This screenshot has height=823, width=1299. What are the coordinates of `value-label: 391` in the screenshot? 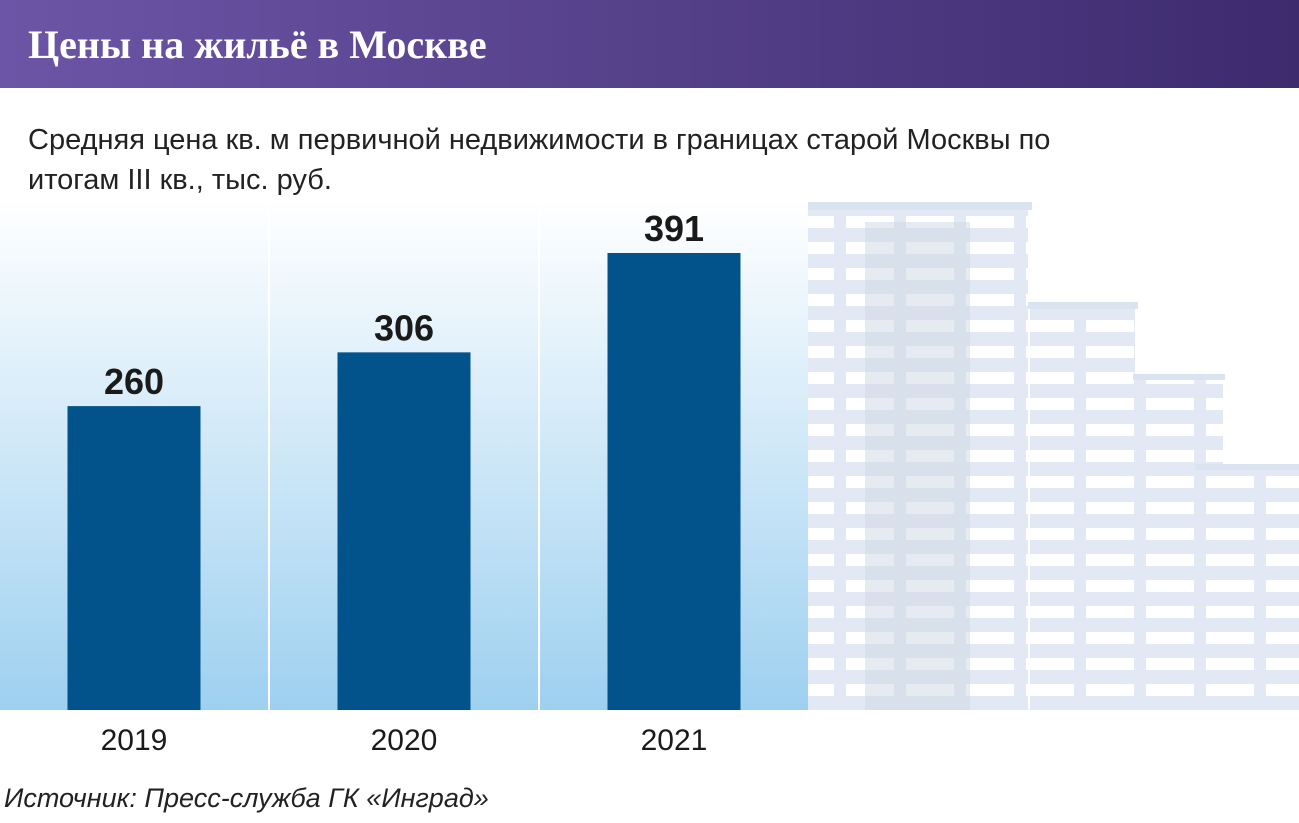 It's located at (674, 228).